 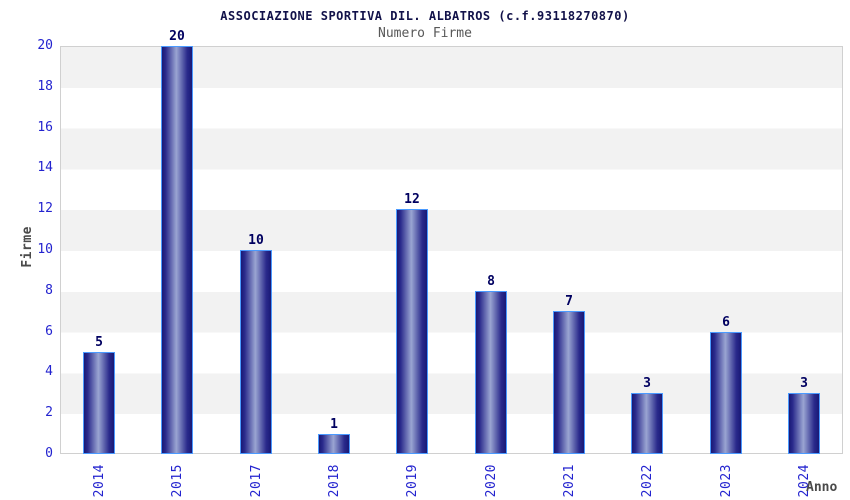 What do you see at coordinates (491, 372) in the screenshot?
I see `bar-2020` at bounding box center [491, 372].